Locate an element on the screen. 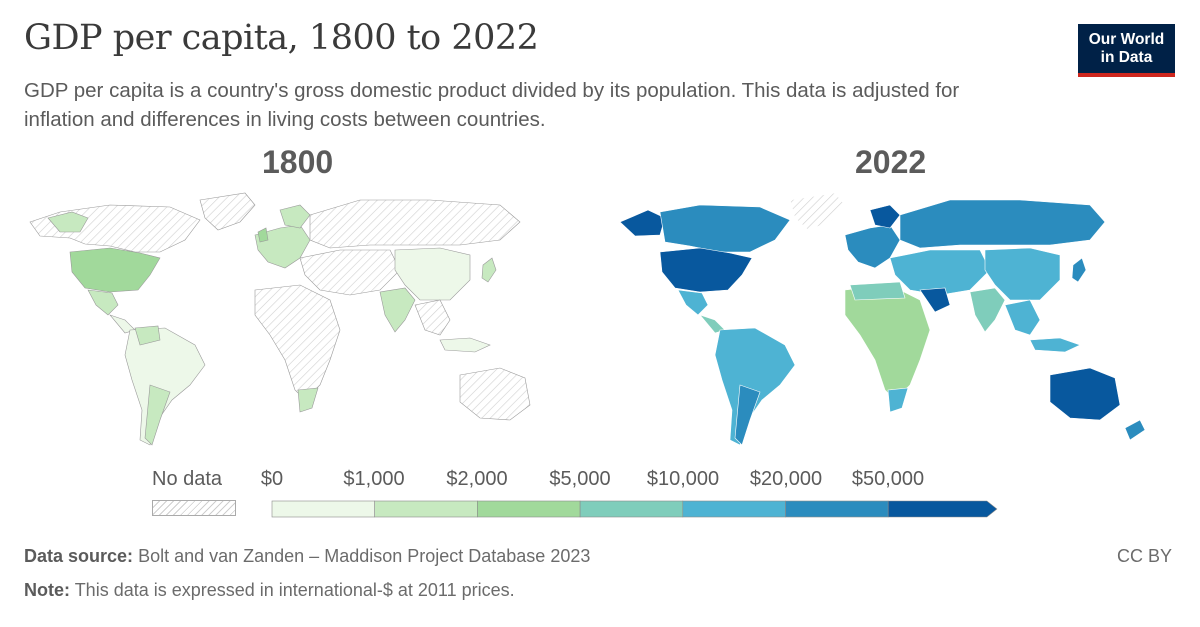 This screenshot has height=627, width=1200. logo-line-1: Our World is located at coordinates (1126, 39).